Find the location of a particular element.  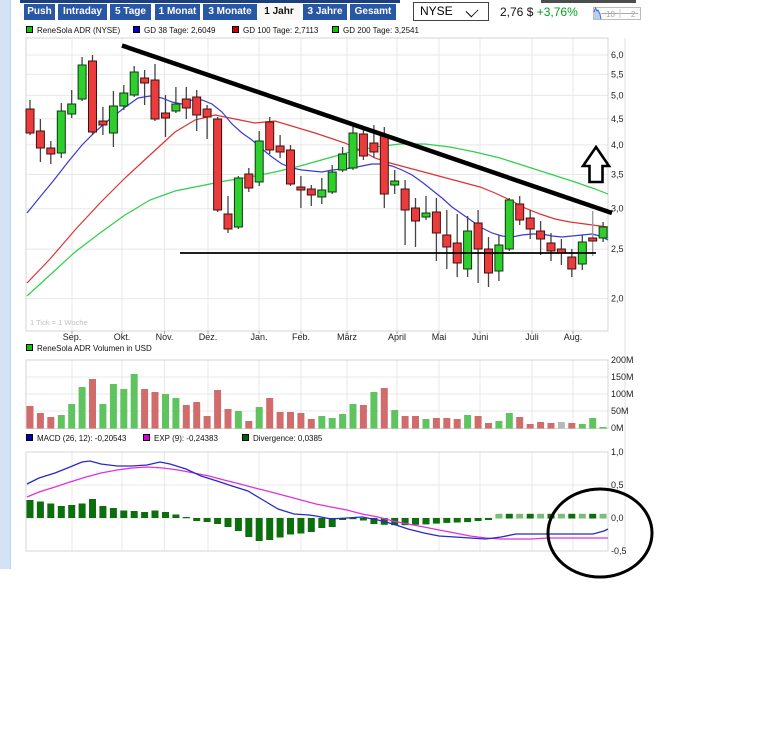

svg-text: 3,0 is located at coordinates (617, 209).